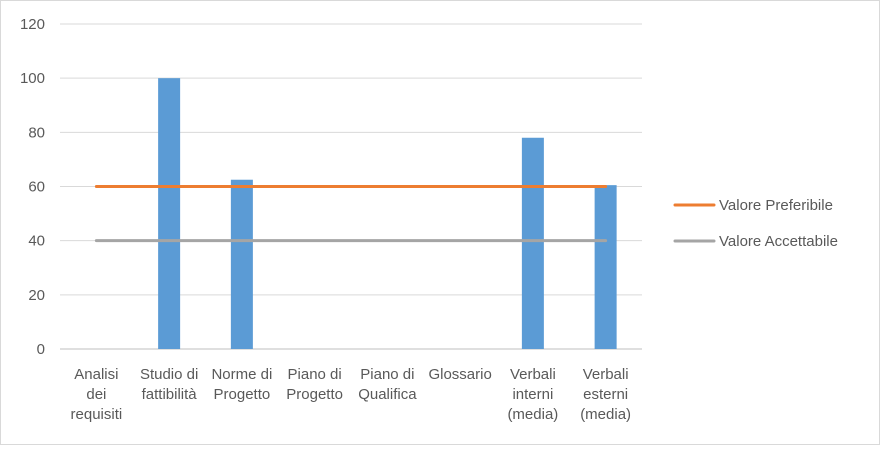 This screenshot has width=880, height=449. What do you see at coordinates (36, 241) in the screenshot?
I see `y-tick-label: 40` at bounding box center [36, 241].